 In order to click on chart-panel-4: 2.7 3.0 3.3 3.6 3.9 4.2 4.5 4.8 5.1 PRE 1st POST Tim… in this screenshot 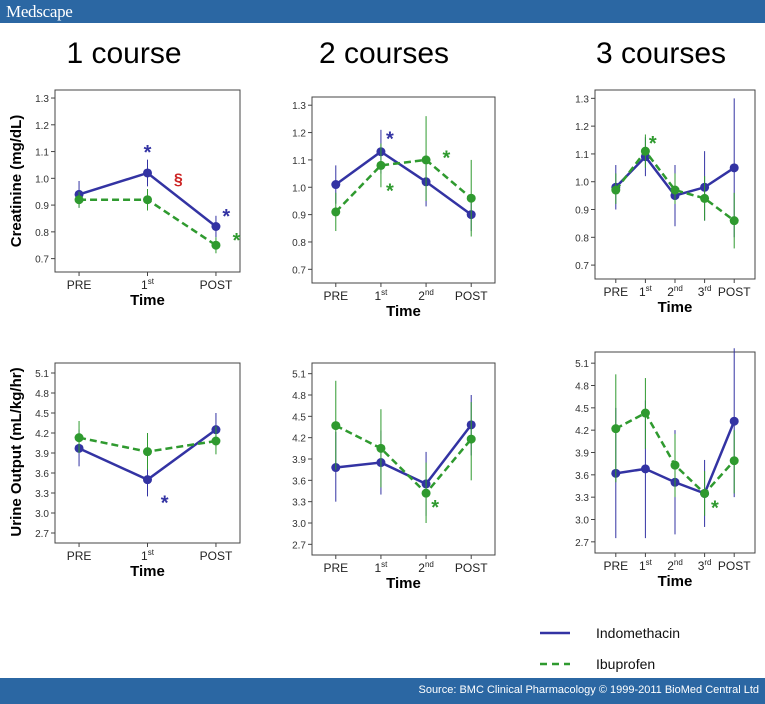, I will do `click(138, 471)`.